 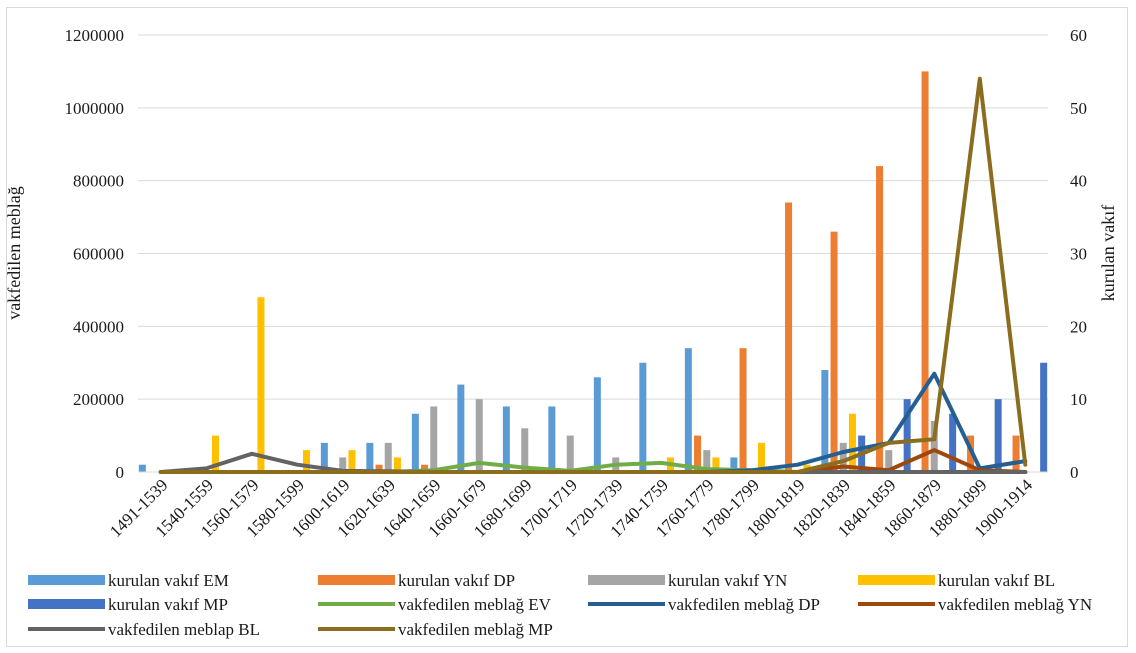 What do you see at coordinates (98, 181) in the screenshot?
I see `y-tick-label: 800000` at bounding box center [98, 181].